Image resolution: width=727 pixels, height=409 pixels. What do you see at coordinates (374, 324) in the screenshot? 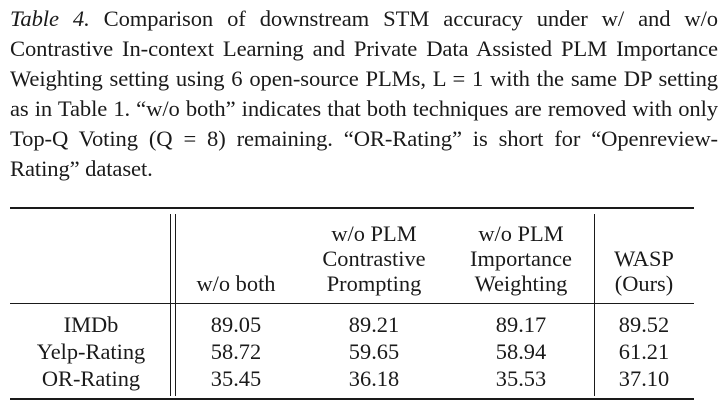
I see `cell-value: 89.21` at bounding box center [374, 324].